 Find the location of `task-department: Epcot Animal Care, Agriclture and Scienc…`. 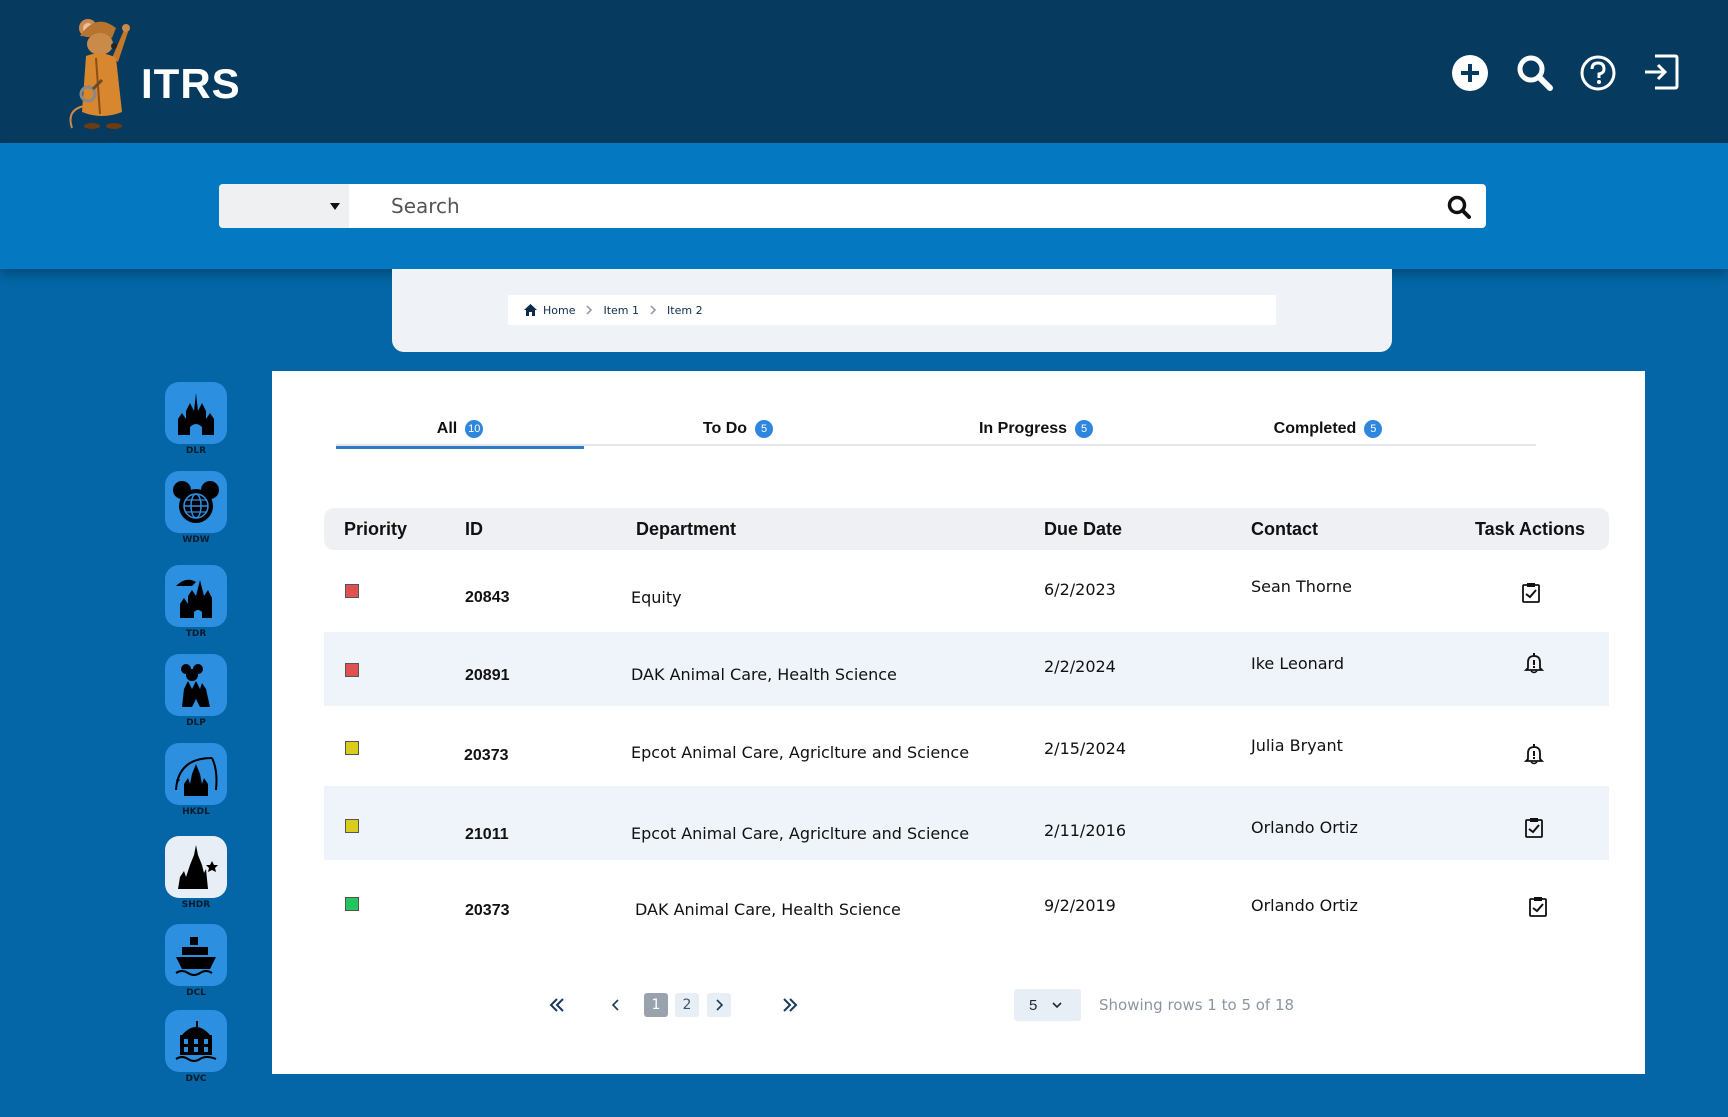

task-department: Epcot Animal Care, Agriclture and Scienc… is located at coordinates (800, 752).